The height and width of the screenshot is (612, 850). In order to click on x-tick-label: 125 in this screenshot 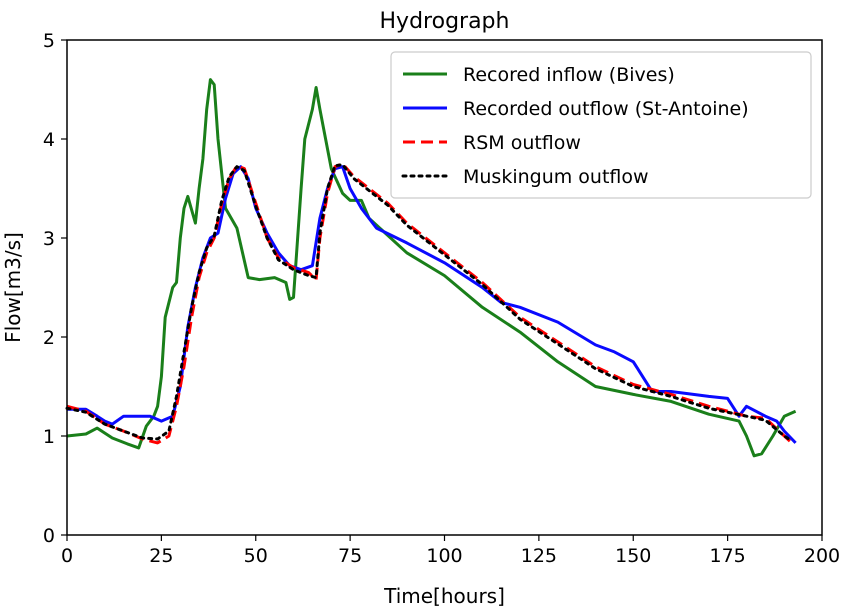, I will do `click(539, 556)`.